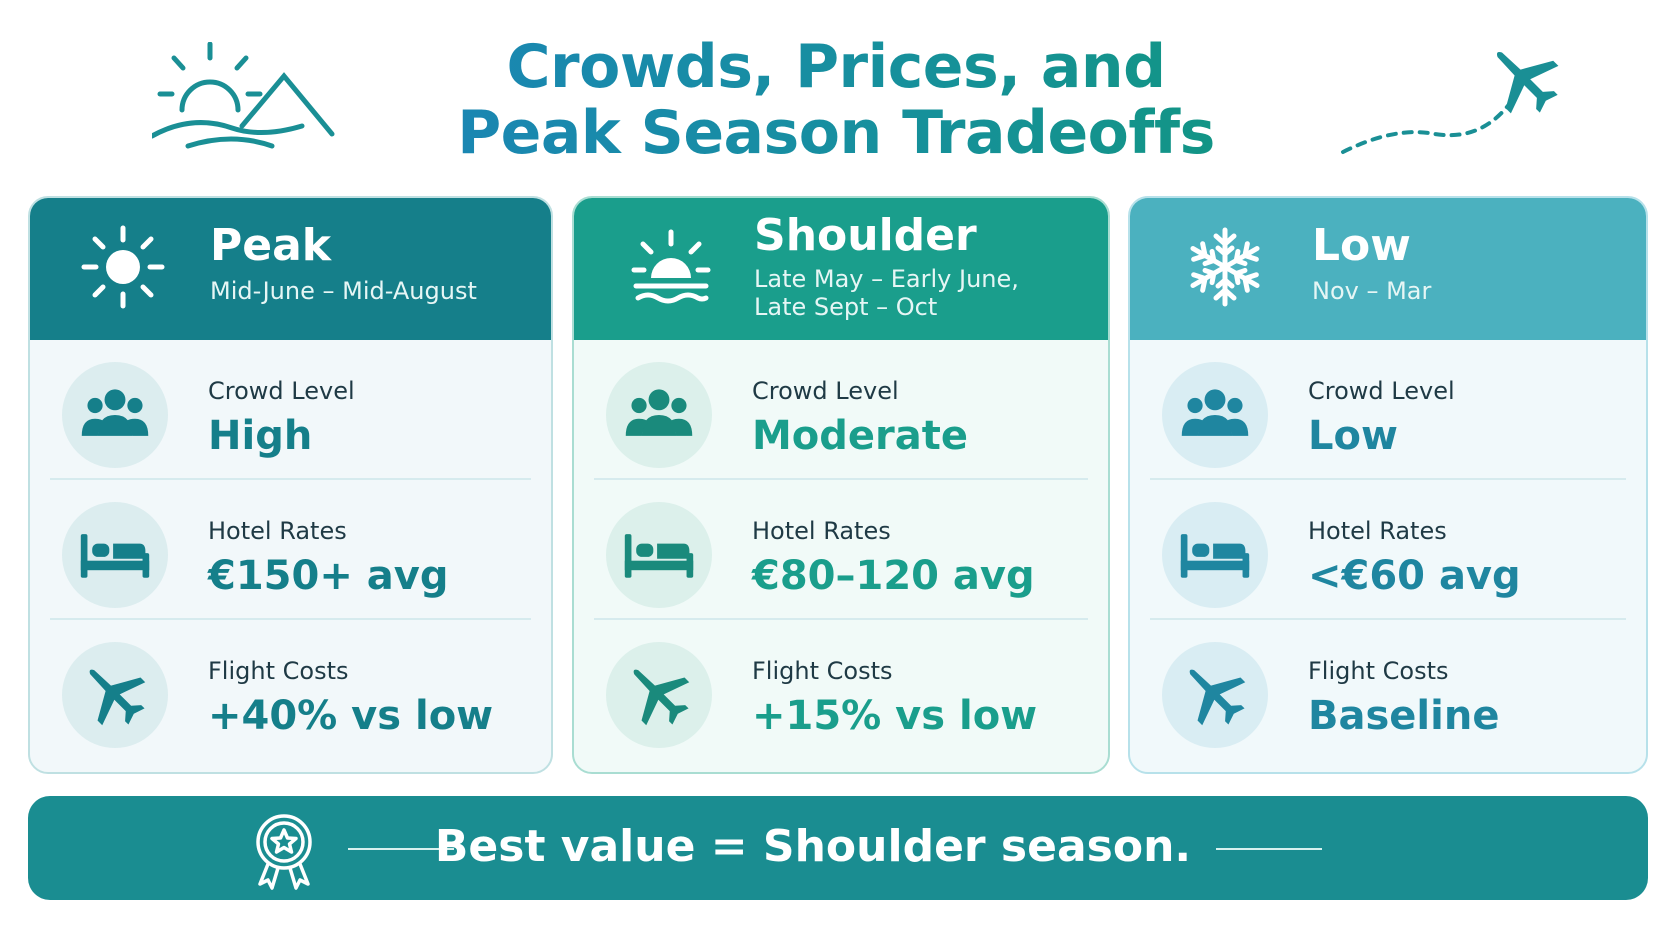  I want to click on season-name: Peak, so click(271, 245).